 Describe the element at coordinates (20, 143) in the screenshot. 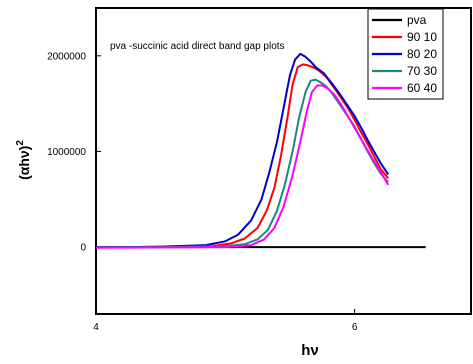

I see `y-axis-label-exponent: 2` at that location.